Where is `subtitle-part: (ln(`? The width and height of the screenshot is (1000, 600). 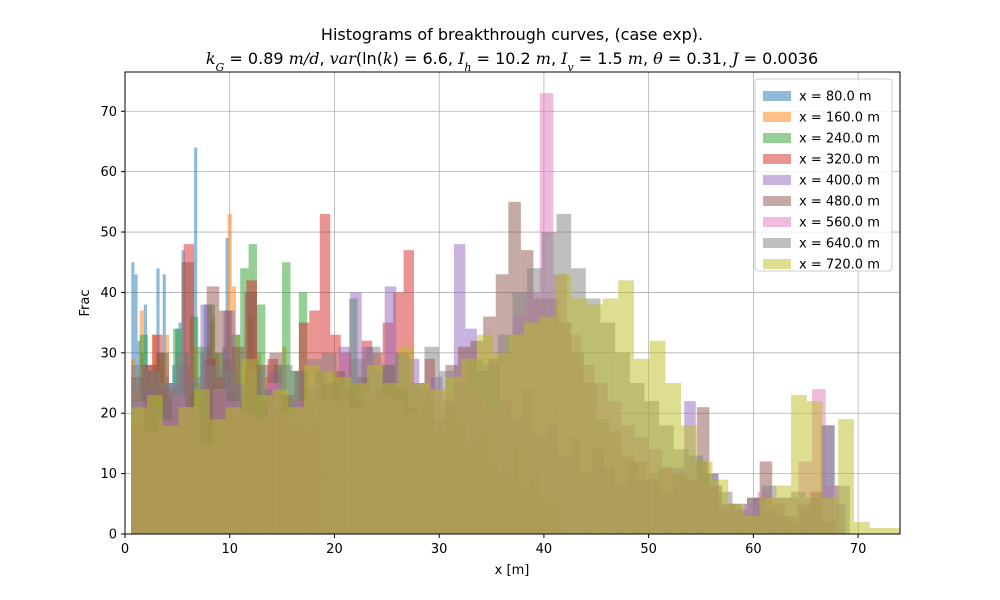
subtitle-part: (ln( is located at coordinates (369, 58).